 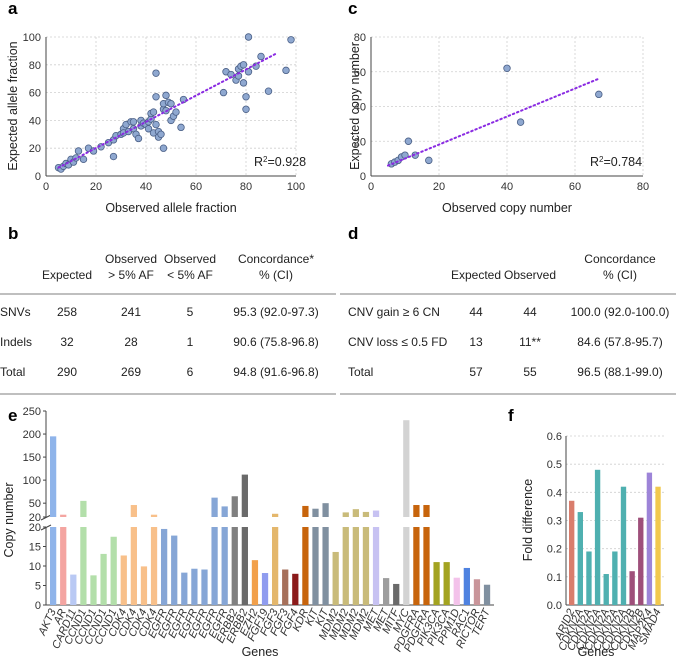 What do you see at coordinates (35, 518) in the screenshot?
I see `panel-e-upper-ytick: 20` at bounding box center [35, 518].